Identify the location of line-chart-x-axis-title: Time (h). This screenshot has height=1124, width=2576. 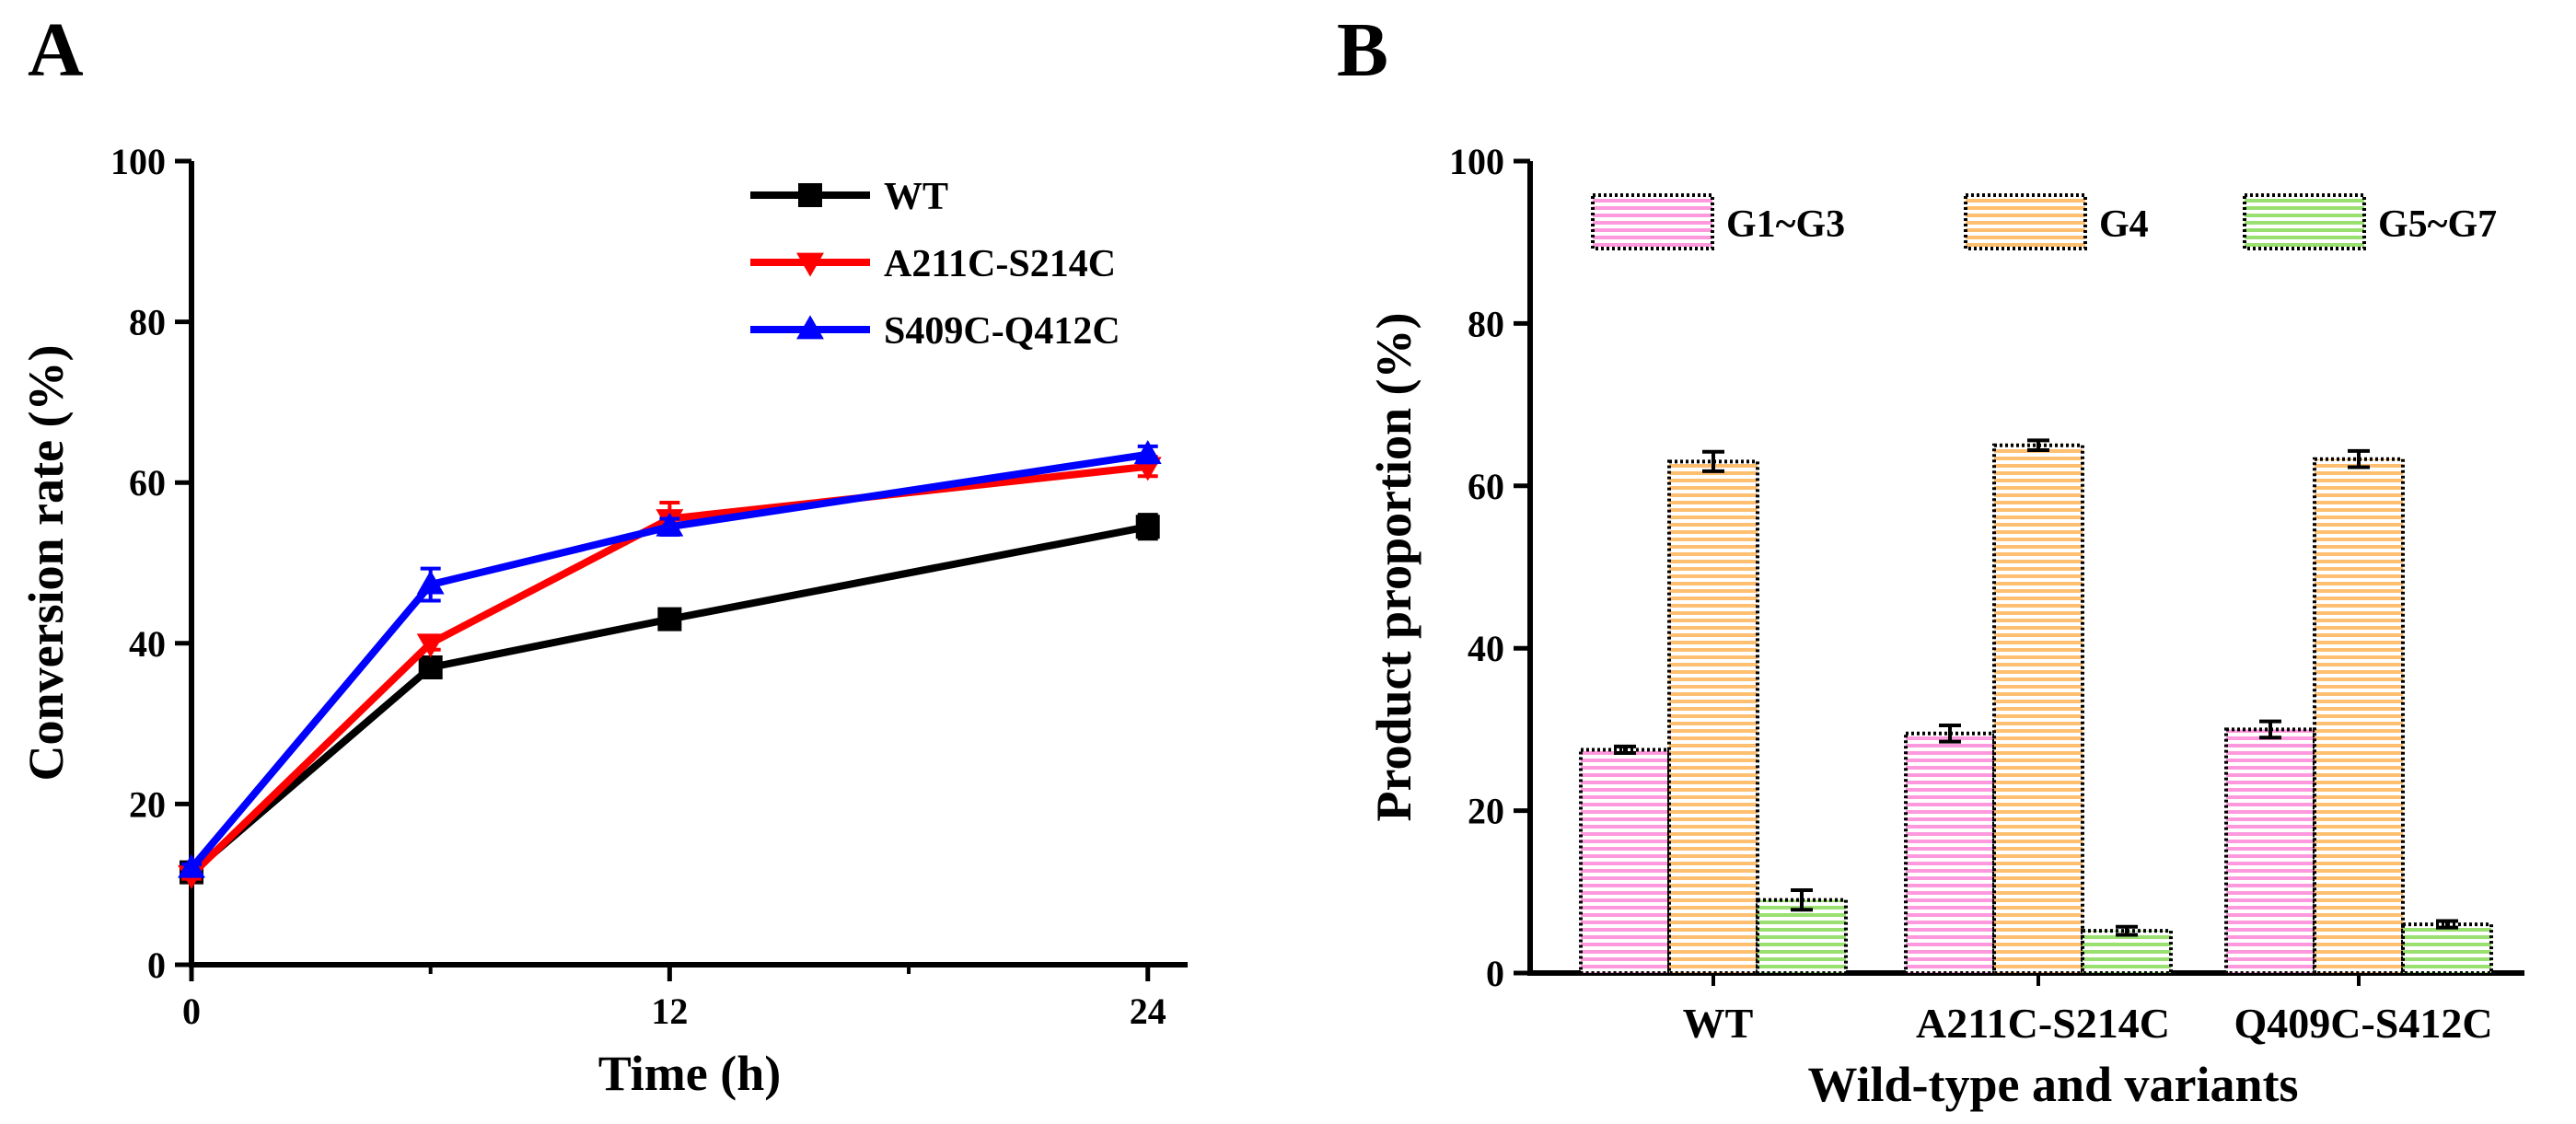
(690, 1073).